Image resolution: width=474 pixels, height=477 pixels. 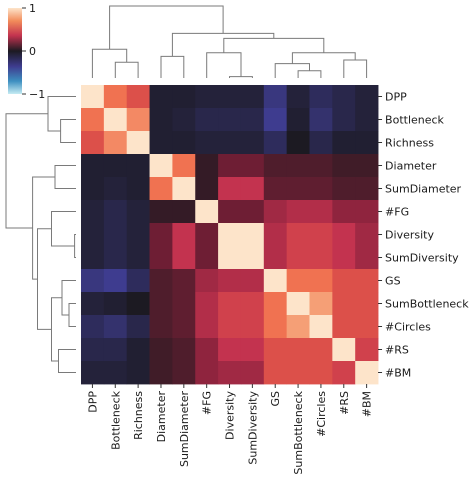 What do you see at coordinates (415, 120) in the screenshot?
I see `row-label: Bottleneck` at bounding box center [415, 120].